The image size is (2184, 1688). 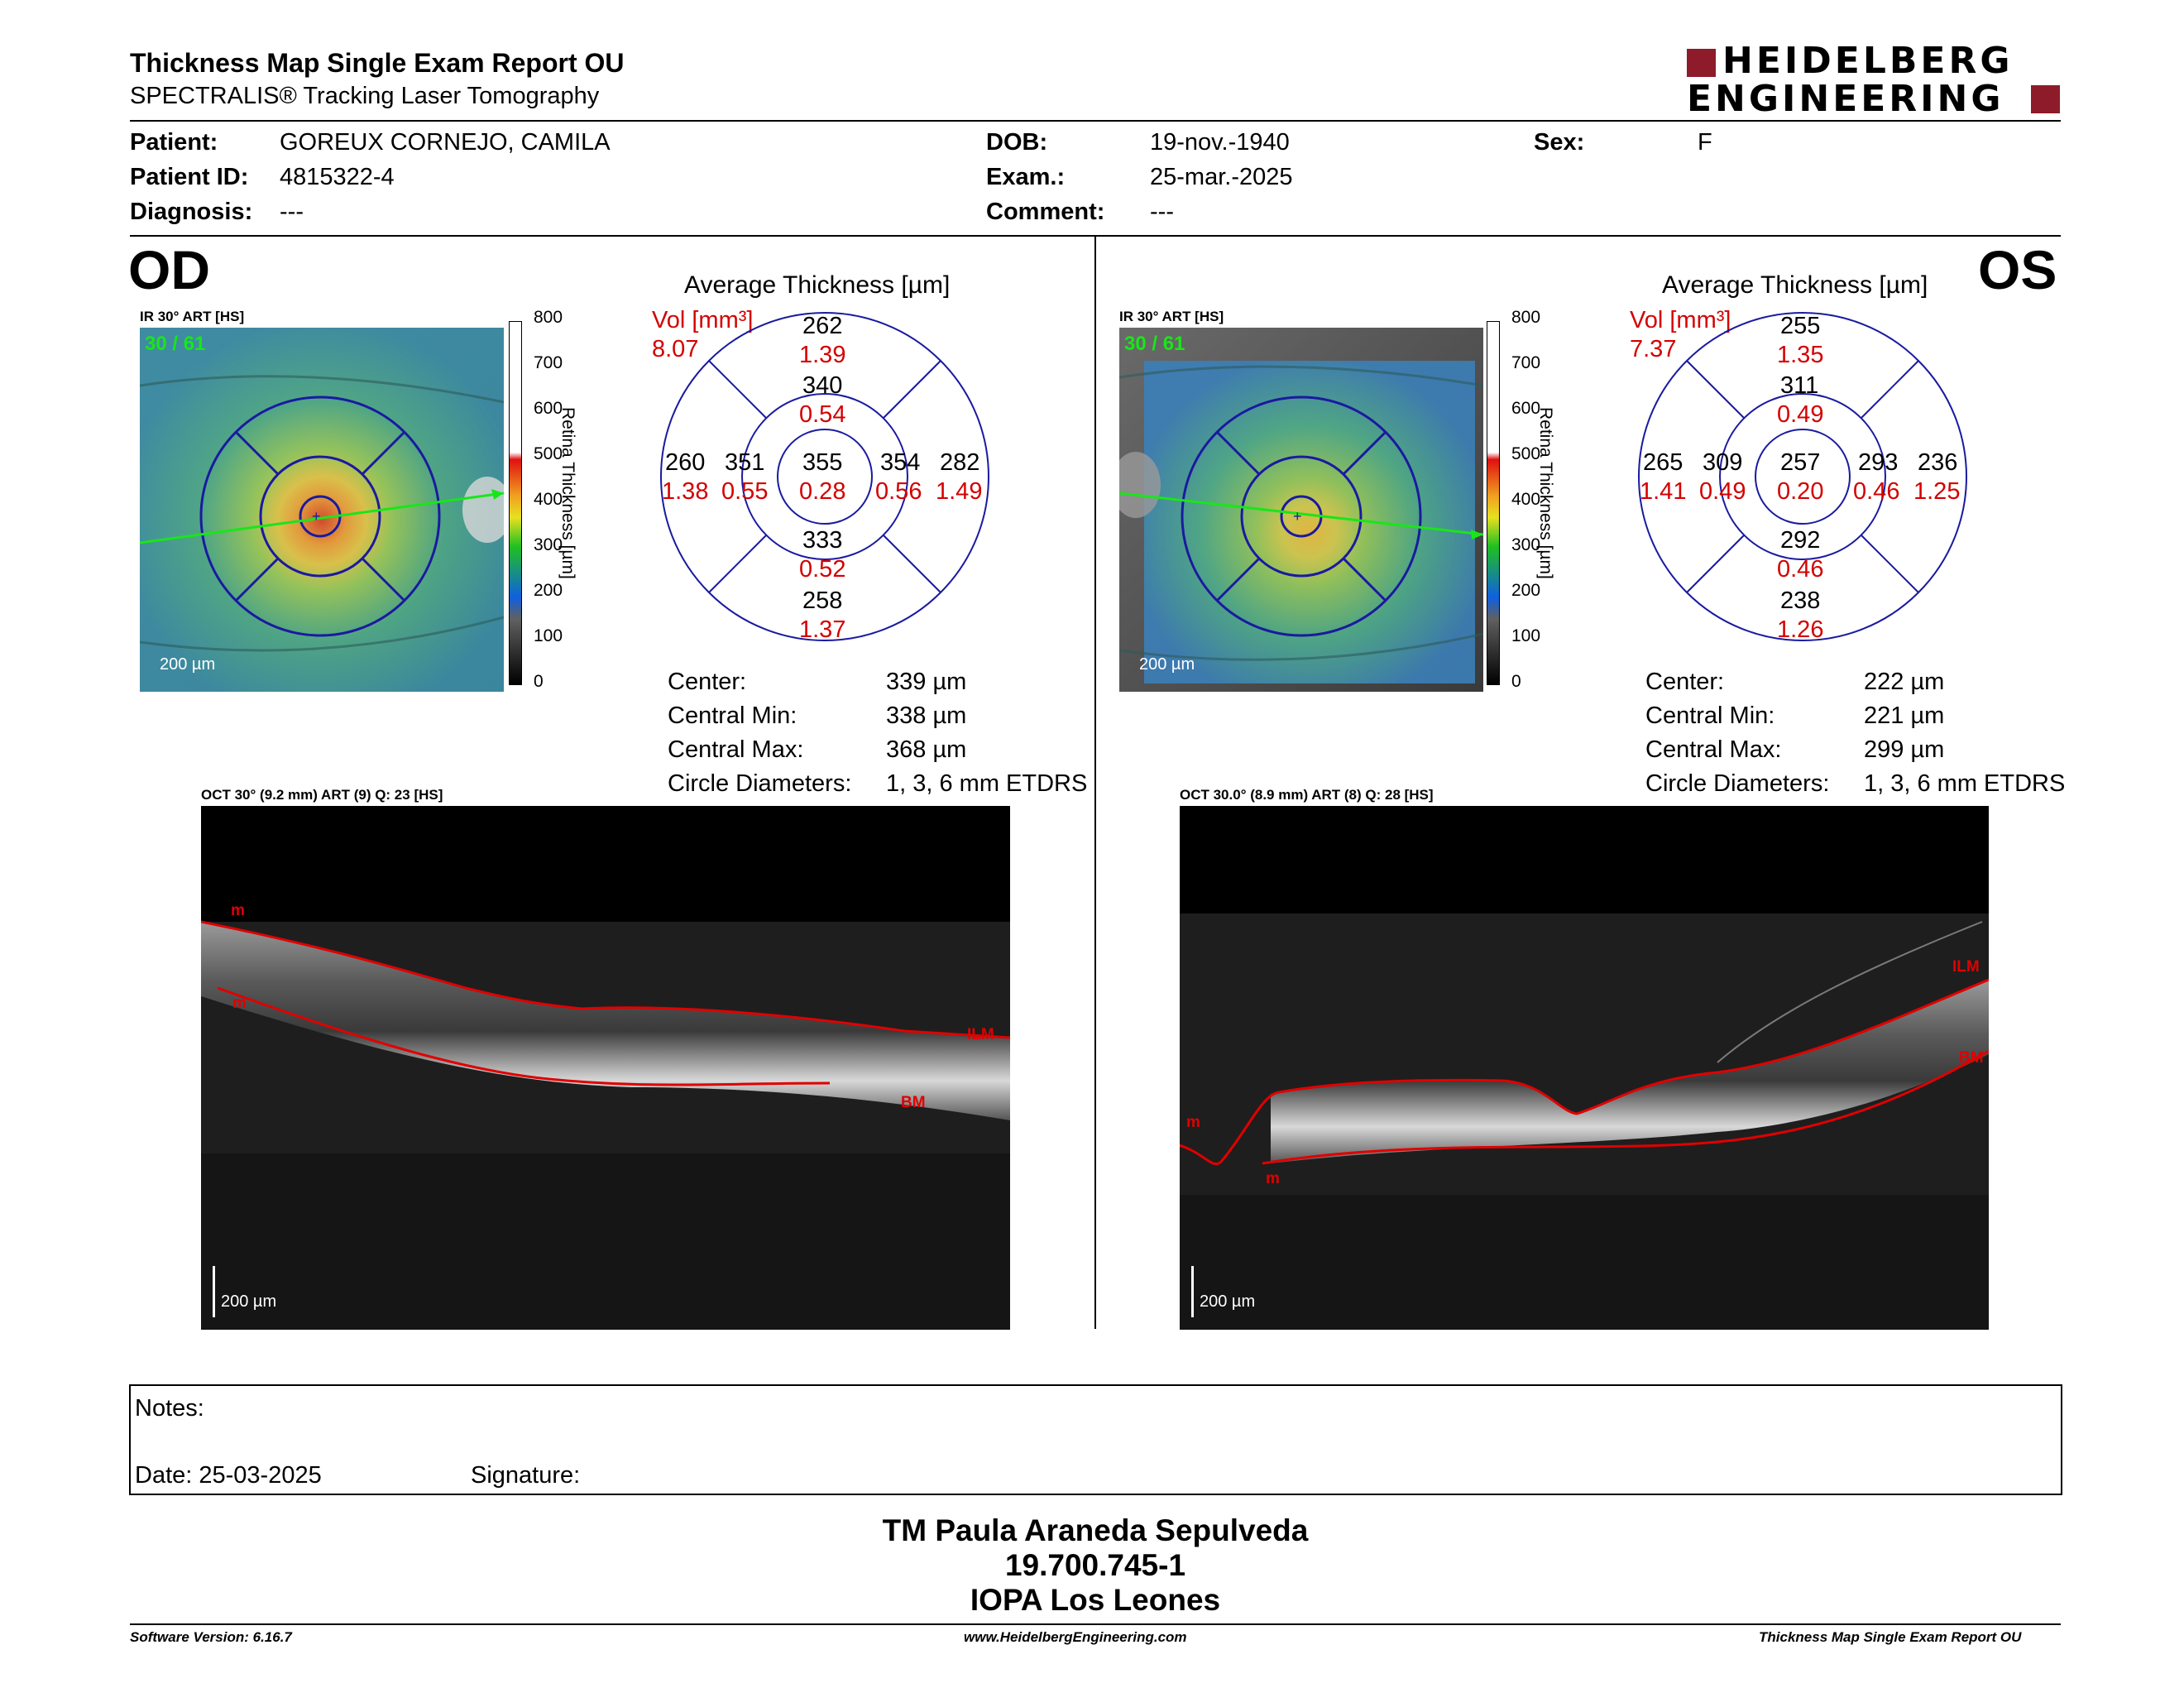 I want to click on os-tick-500: 500, so click(x=1526, y=453).